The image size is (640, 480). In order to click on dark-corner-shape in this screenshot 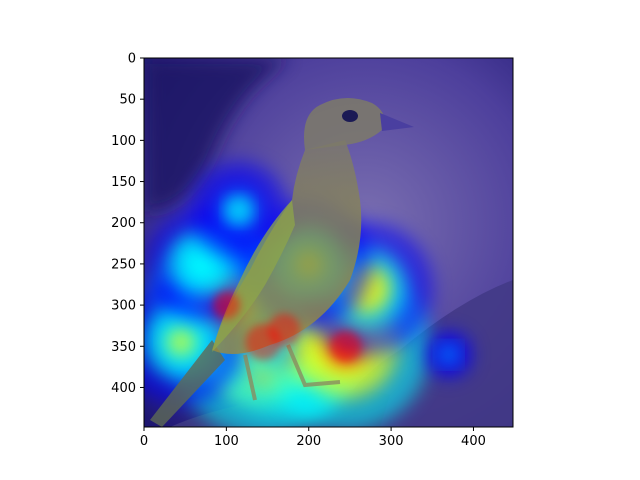, I will do `click(217, 135)`.